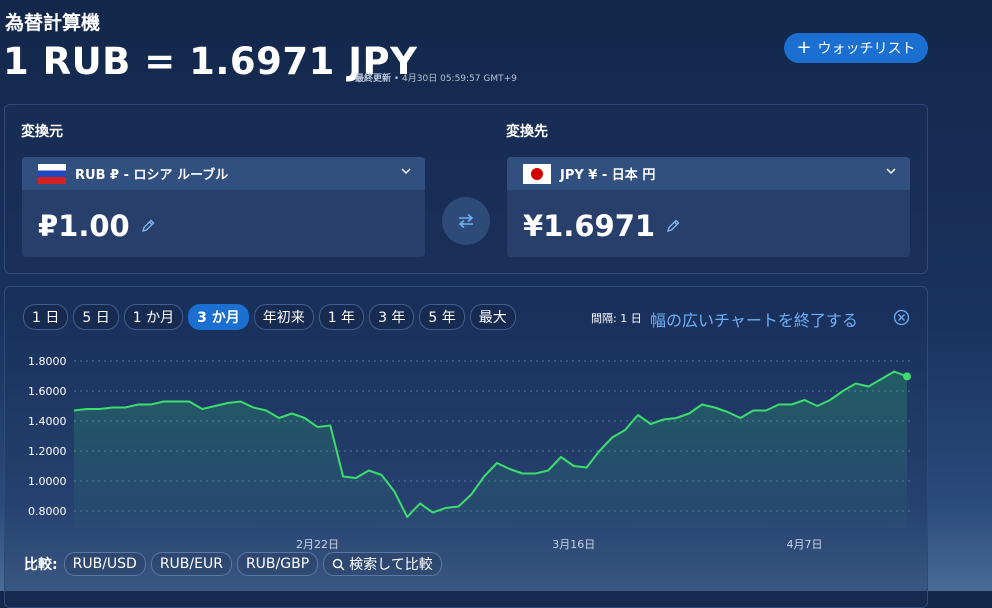 This screenshot has width=992, height=608. I want to click on compare-rub-usd-button: RUB/USD, so click(104, 564).